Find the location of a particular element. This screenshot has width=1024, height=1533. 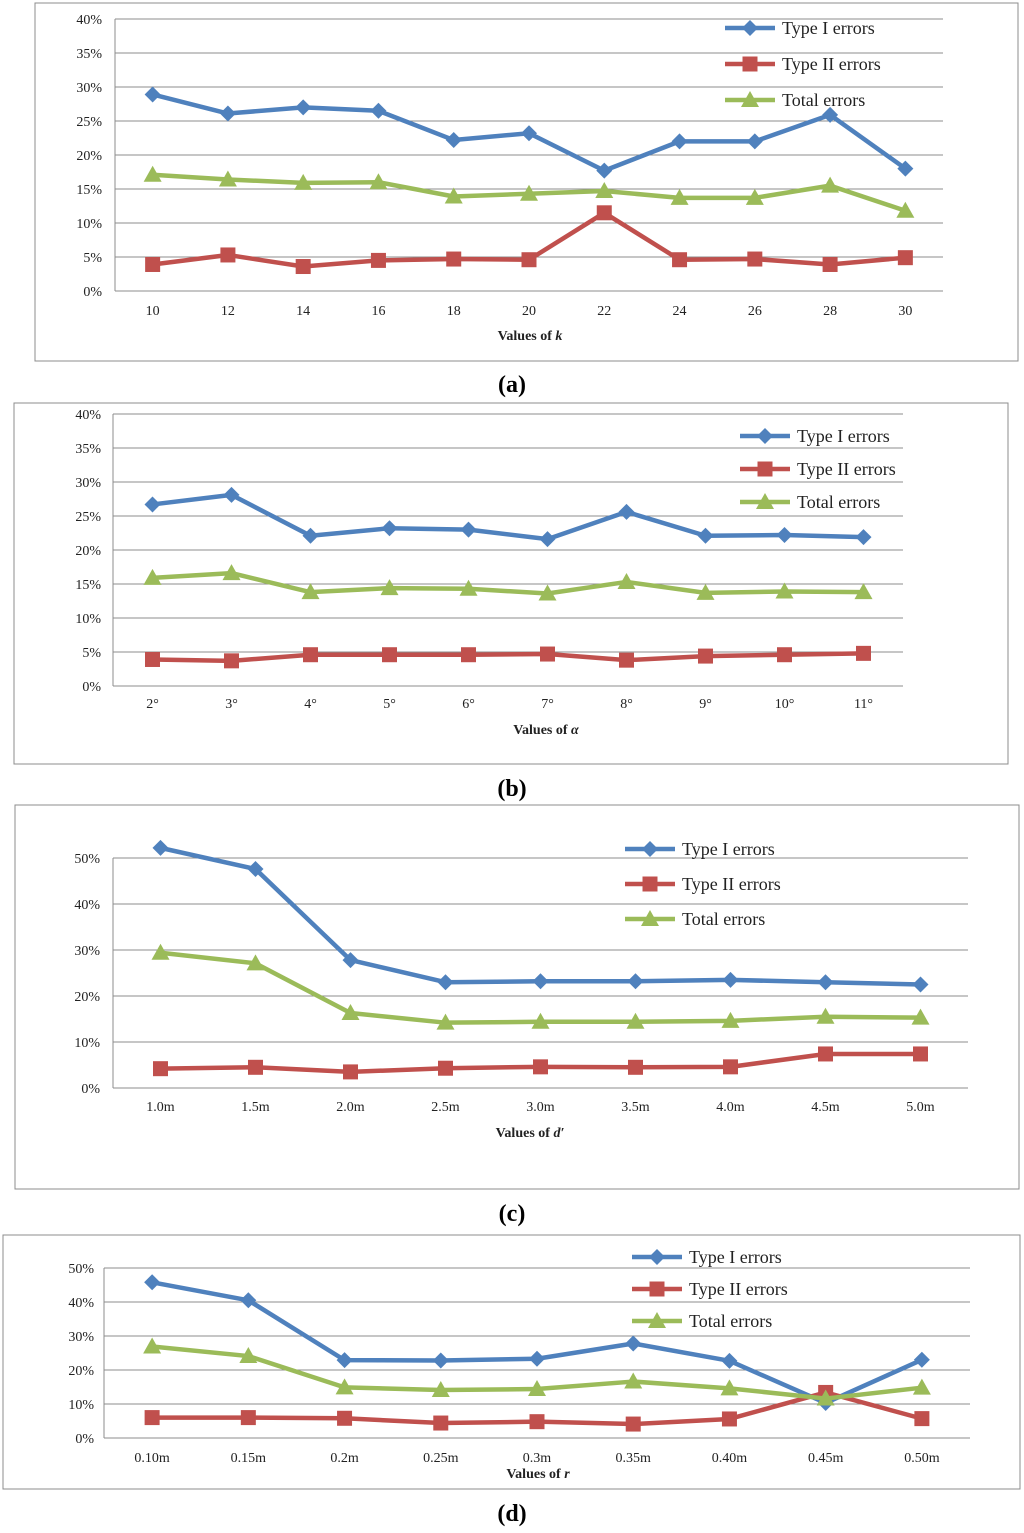

x-tick-label: 30 is located at coordinates (905, 311).